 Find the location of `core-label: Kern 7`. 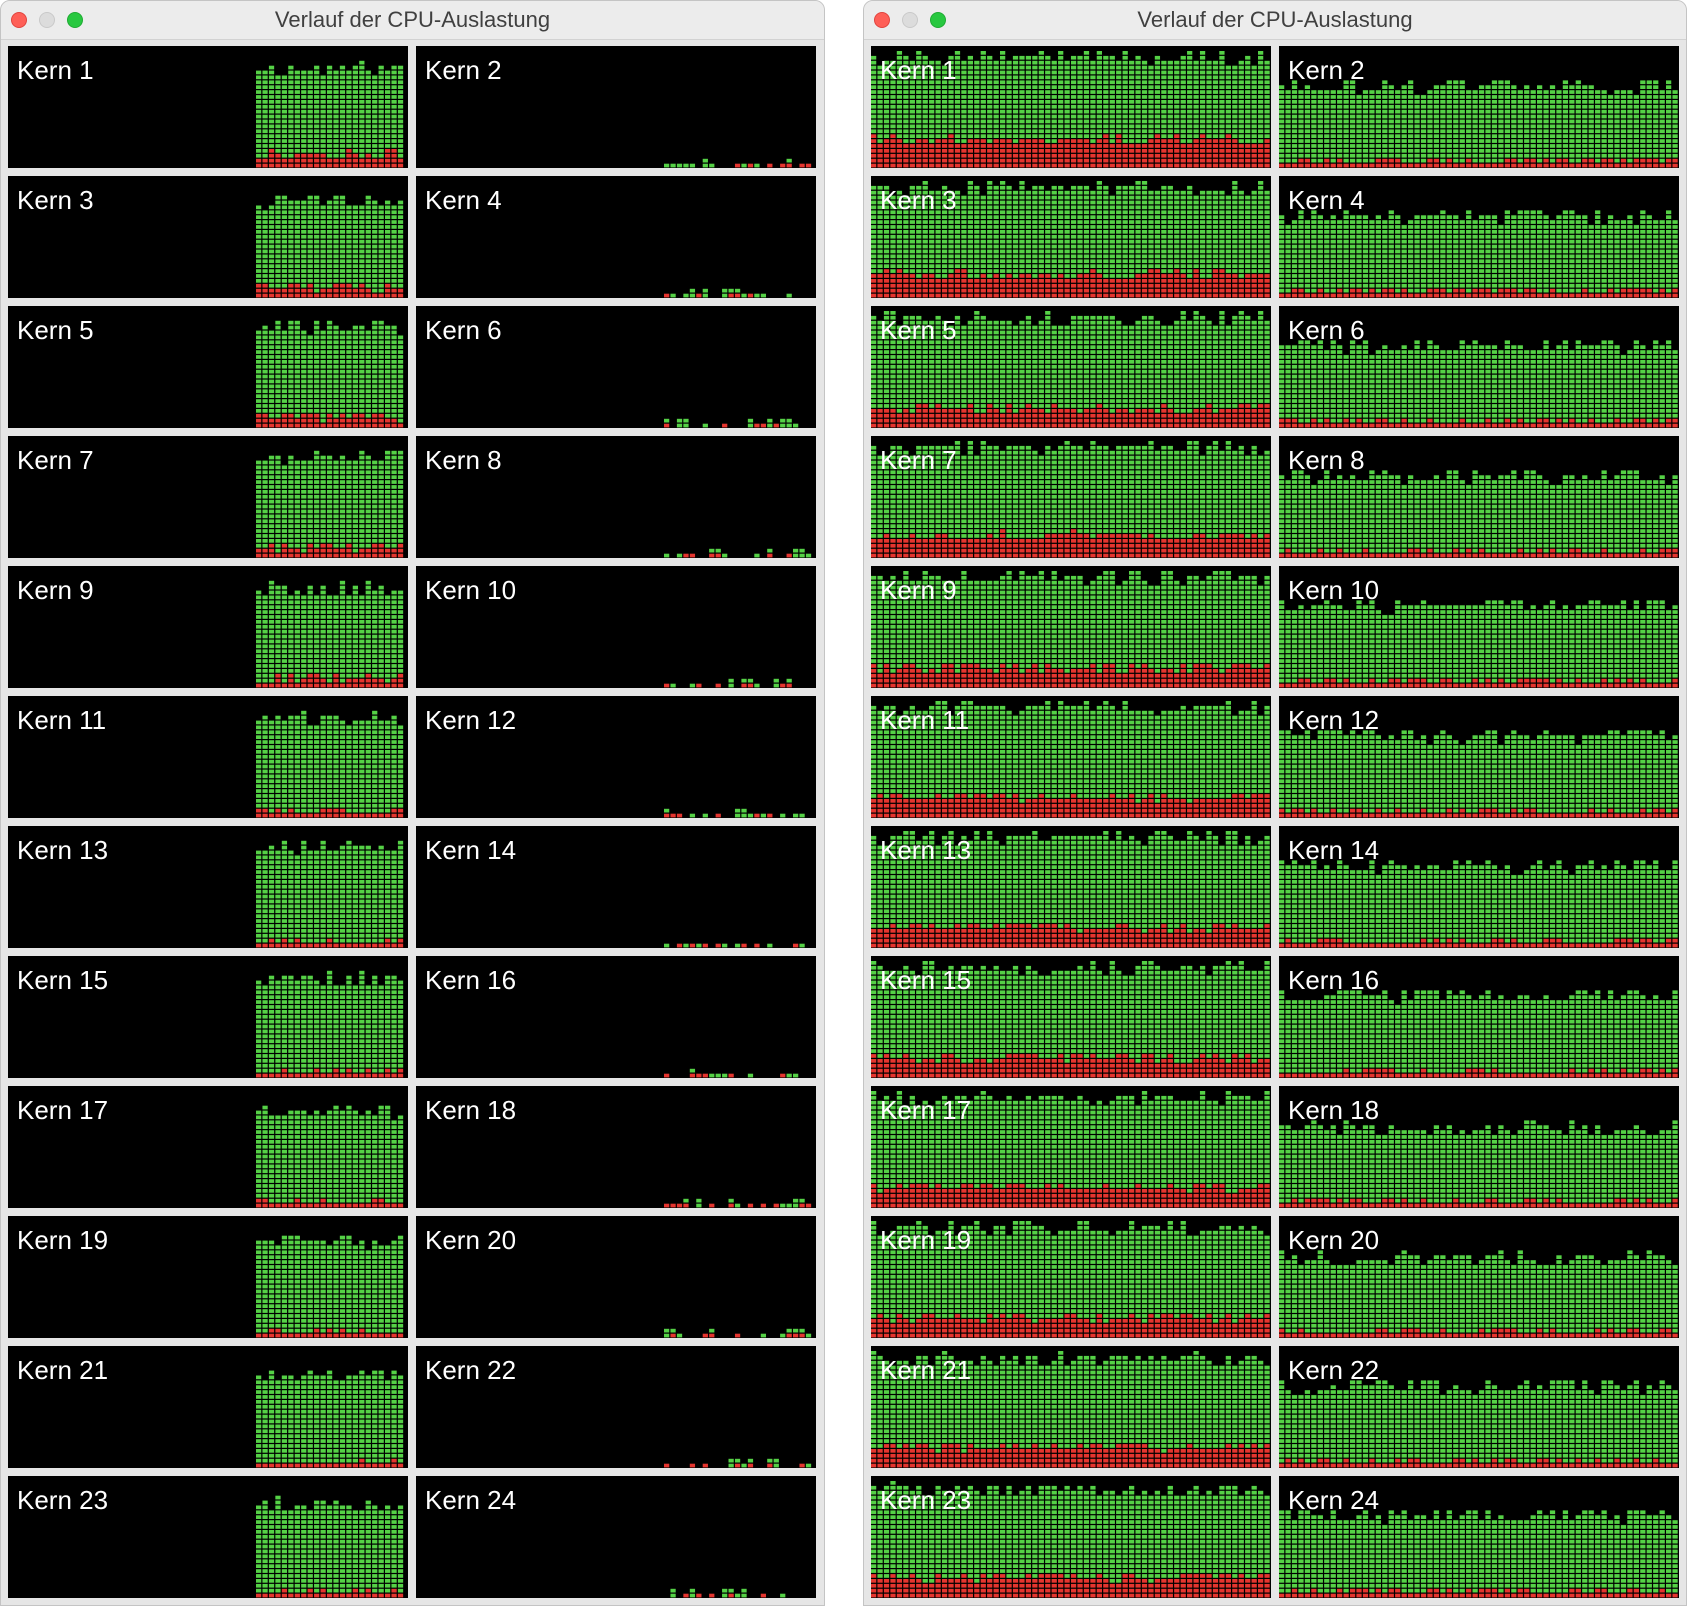

core-label: Kern 7 is located at coordinates (918, 460).